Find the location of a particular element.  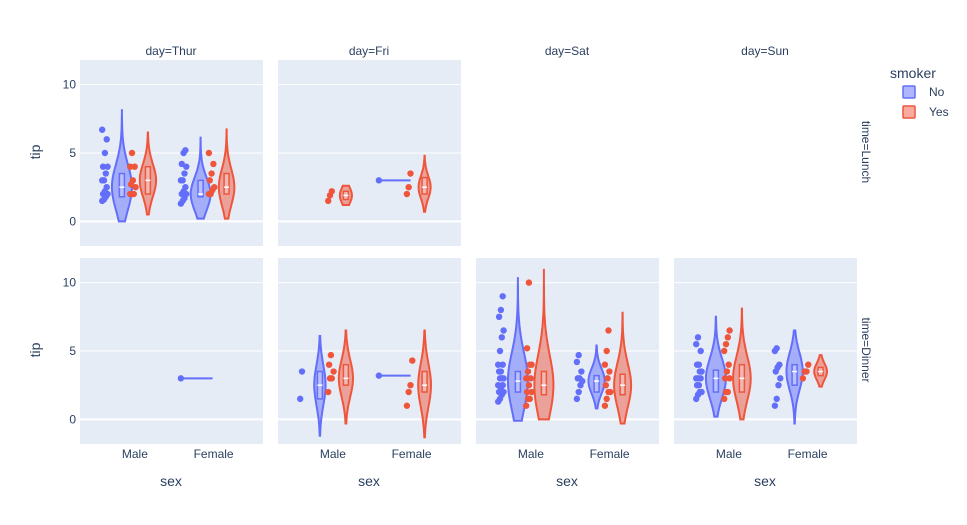

legend-item-no: No is located at coordinates (923, 92).